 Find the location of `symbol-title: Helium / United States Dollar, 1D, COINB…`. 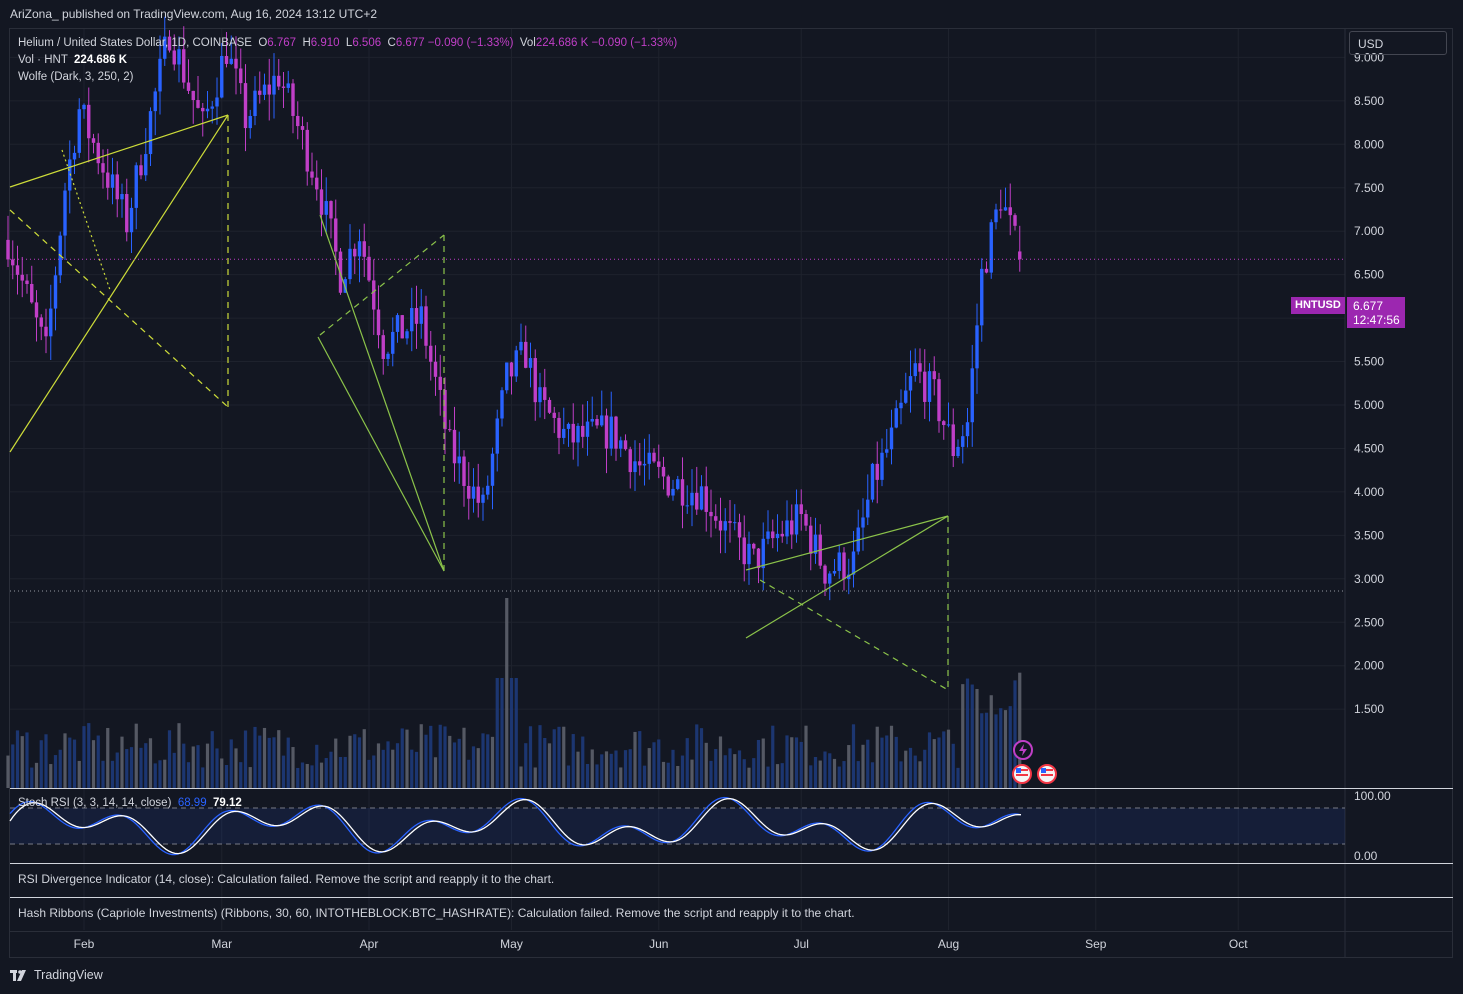

symbol-title: Helium / United States Dollar, 1D, COINB… is located at coordinates (135, 43).